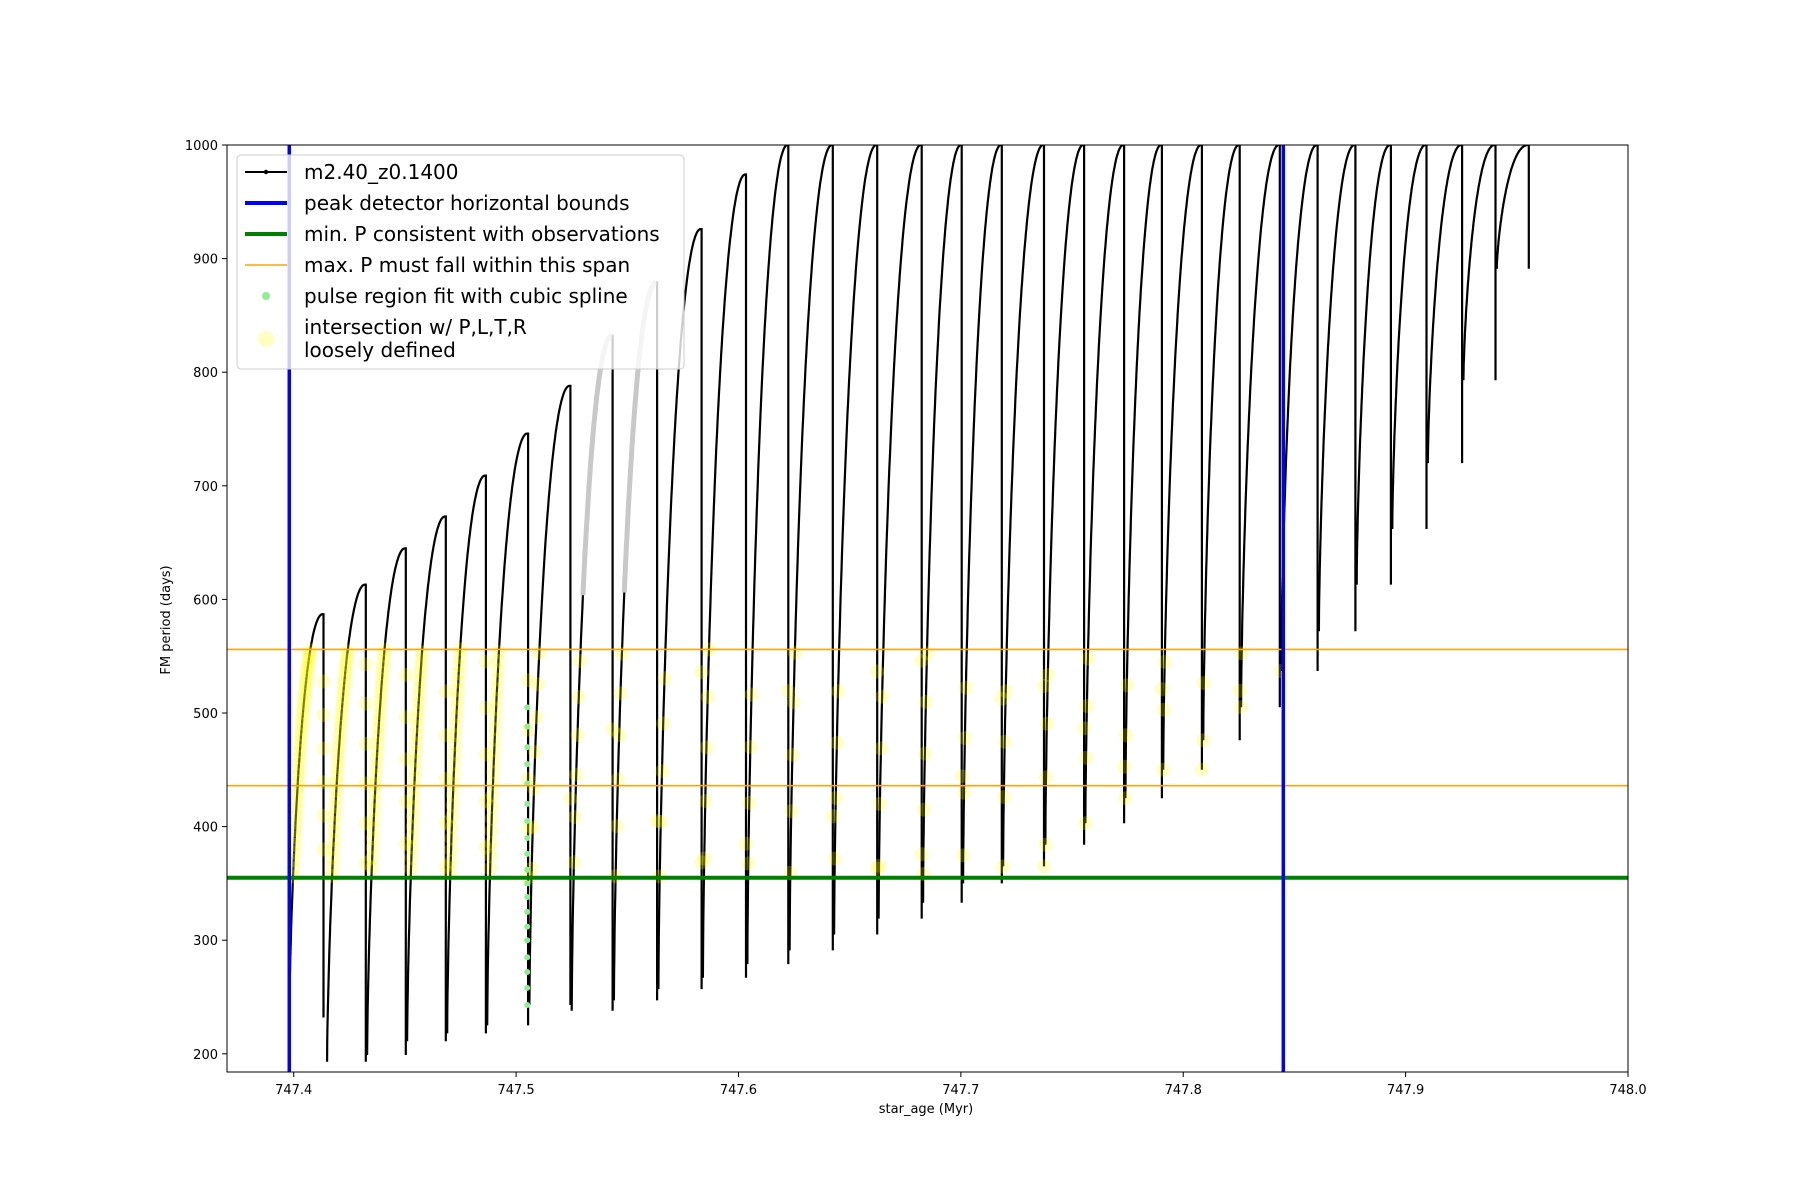 This screenshot has width=1800, height=1204. What do you see at coordinates (1627, 1090) in the screenshot?
I see `x-tick-label: 748.0` at bounding box center [1627, 1090].